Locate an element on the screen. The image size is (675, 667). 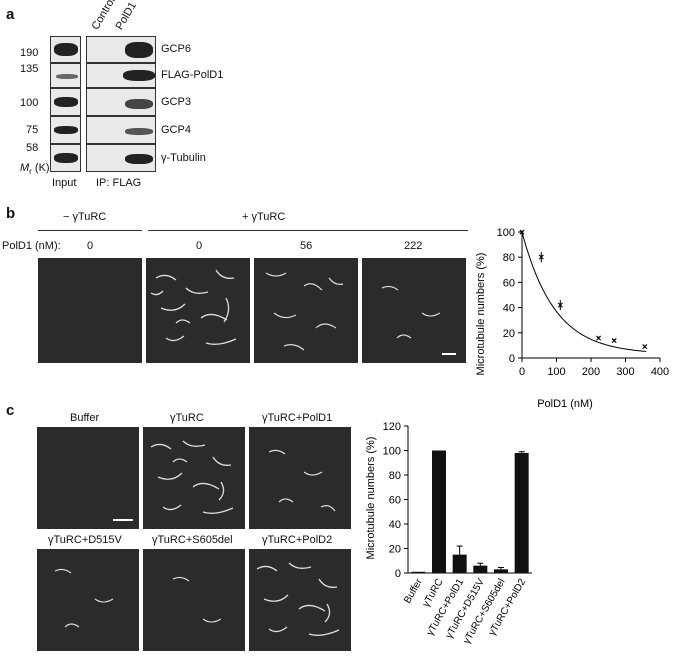
chart-c-ytick-label: 100 is located at coordinates (392, 452).